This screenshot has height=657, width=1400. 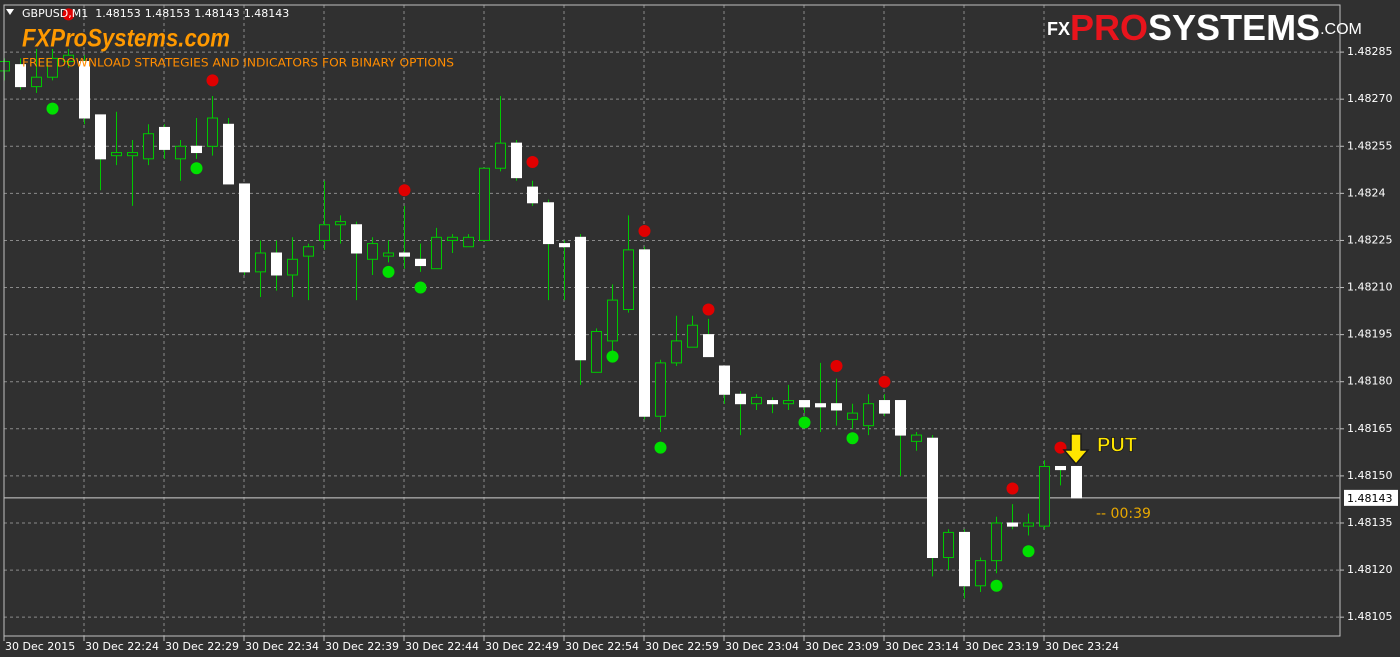 I want to click on x-tick-label: 30 Dec 2015, so click(x=40, y=646).